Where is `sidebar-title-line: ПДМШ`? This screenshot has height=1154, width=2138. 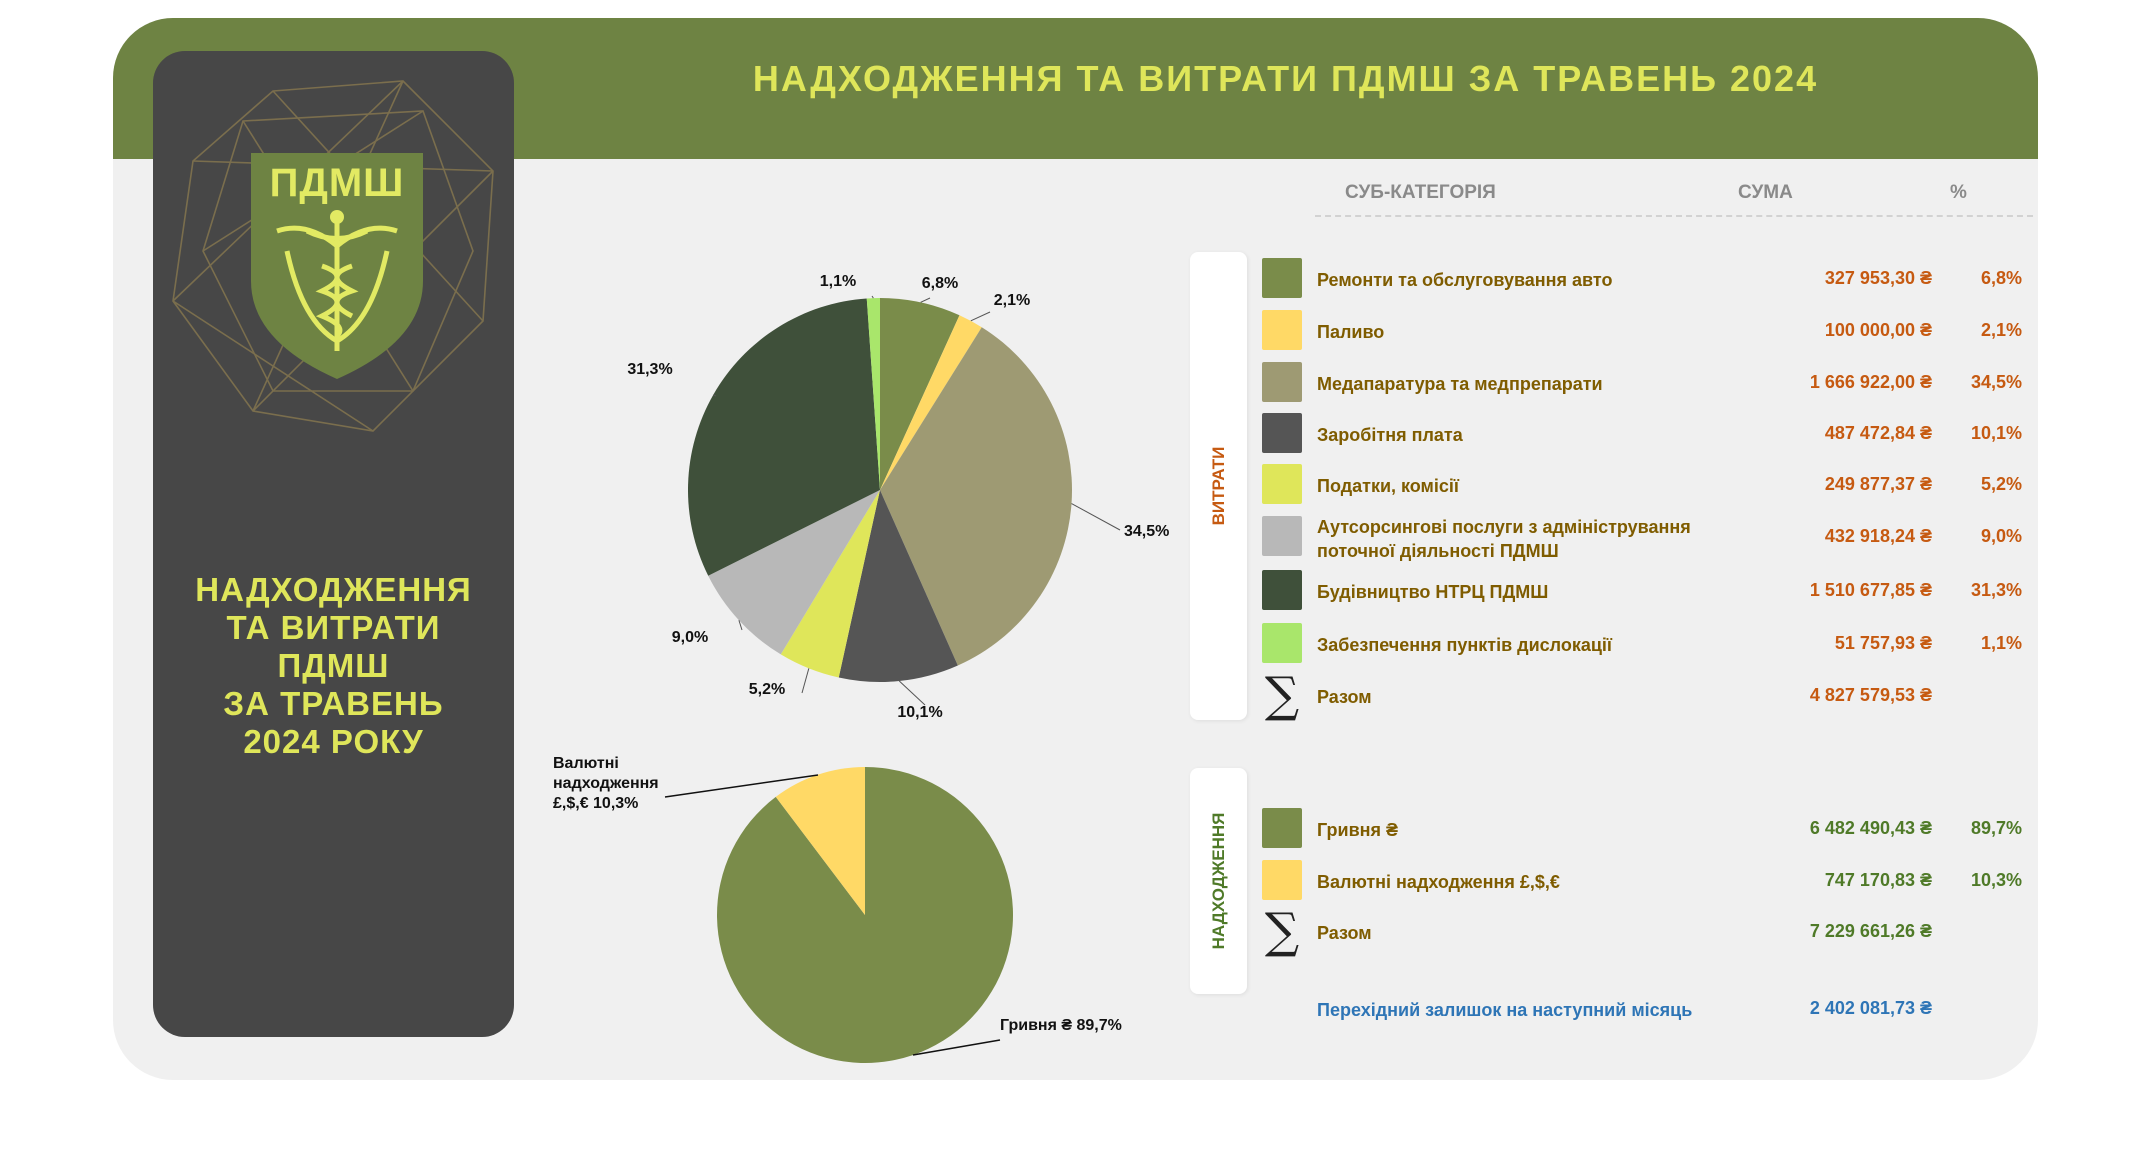 sidebar-title-line: ПДМШ is located at coordinates (333, 665).